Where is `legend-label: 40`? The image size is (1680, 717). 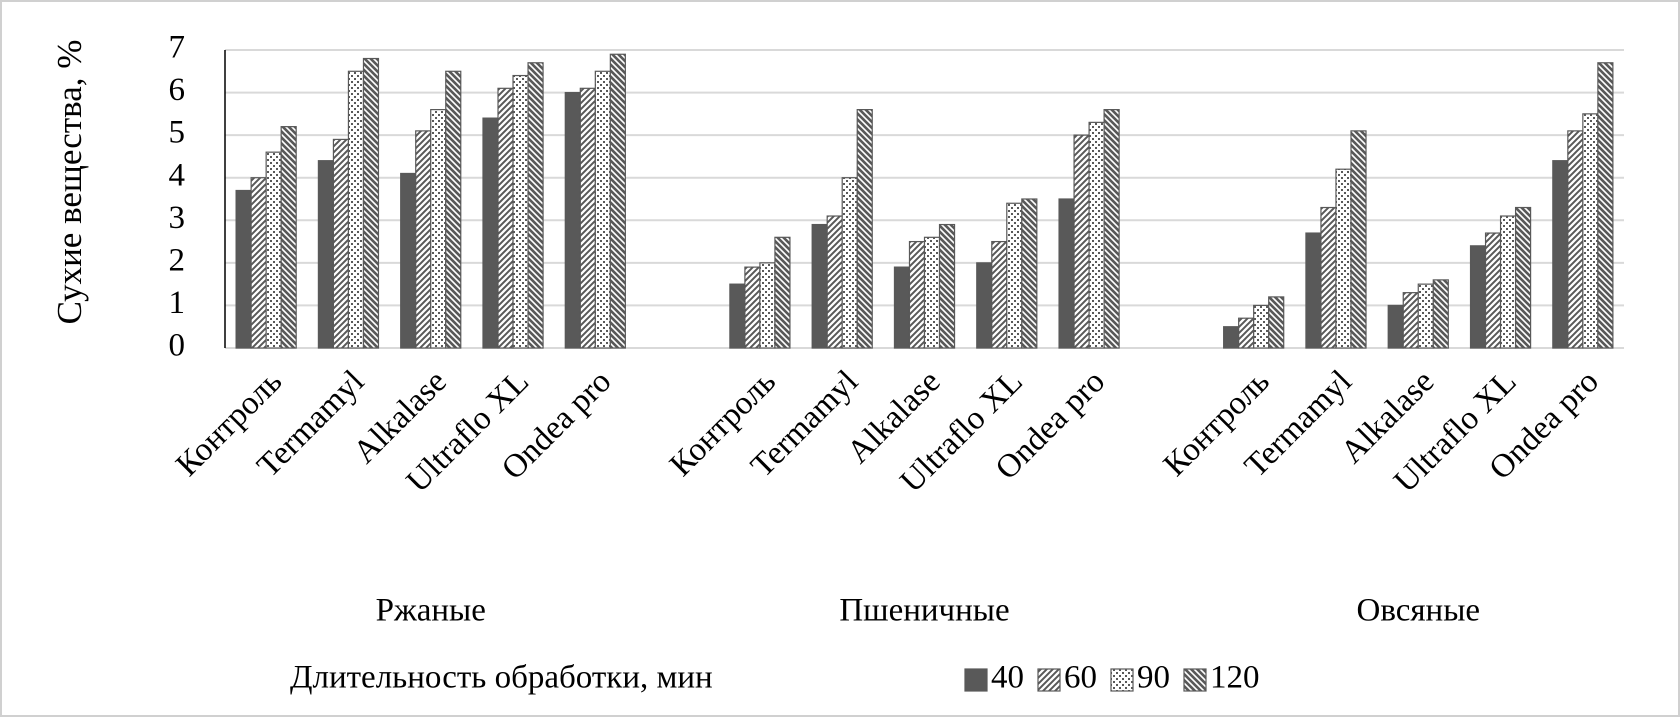 legend-label: 40 is located at coordinates (1007, 678).